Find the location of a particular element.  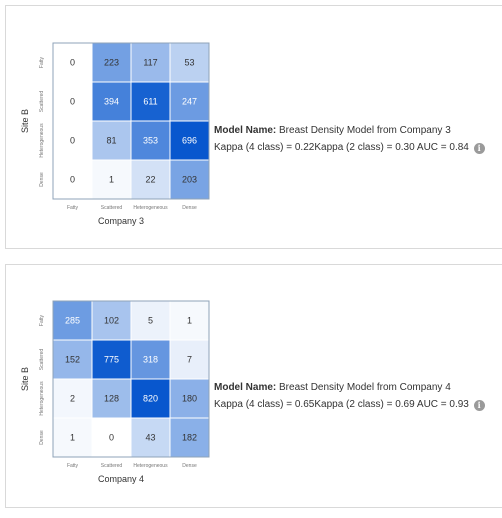

cell-value: 81 is located at coordinates (111, 141).